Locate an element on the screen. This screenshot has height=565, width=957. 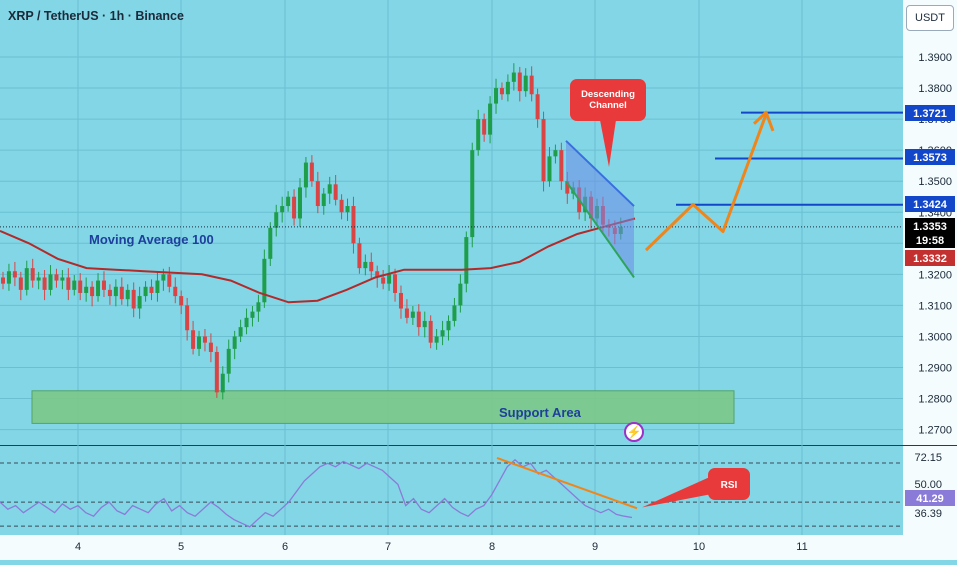
price-tick-label: 1.3800 is located at coordinates (935, 89).